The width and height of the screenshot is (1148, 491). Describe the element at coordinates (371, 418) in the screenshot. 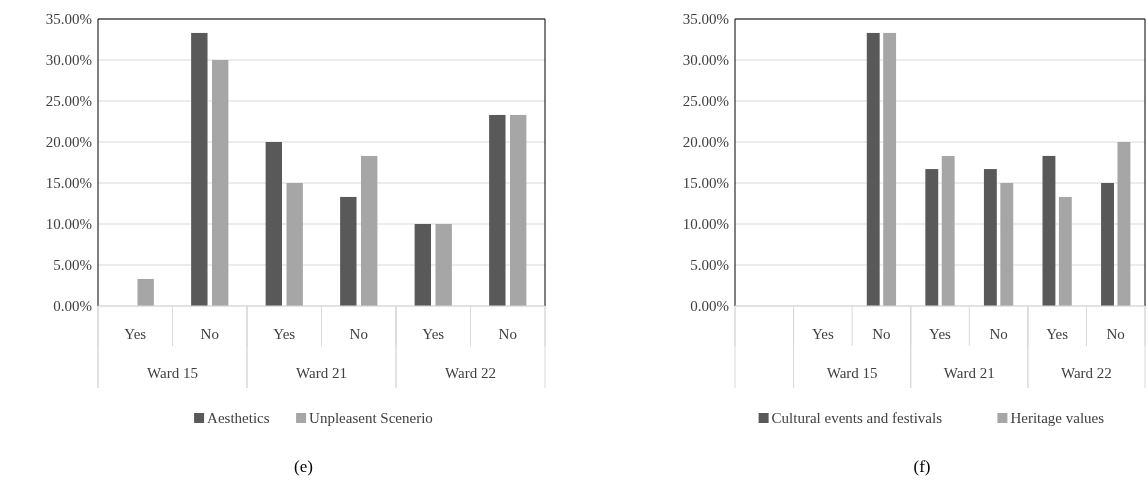

I see `legend-label: Unpleasent Scenerio` at that location.